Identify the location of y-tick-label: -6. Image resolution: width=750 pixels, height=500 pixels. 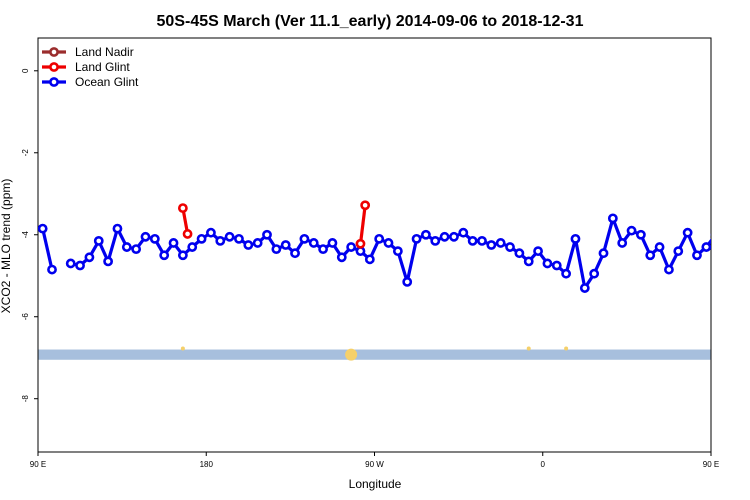
(25, 317).